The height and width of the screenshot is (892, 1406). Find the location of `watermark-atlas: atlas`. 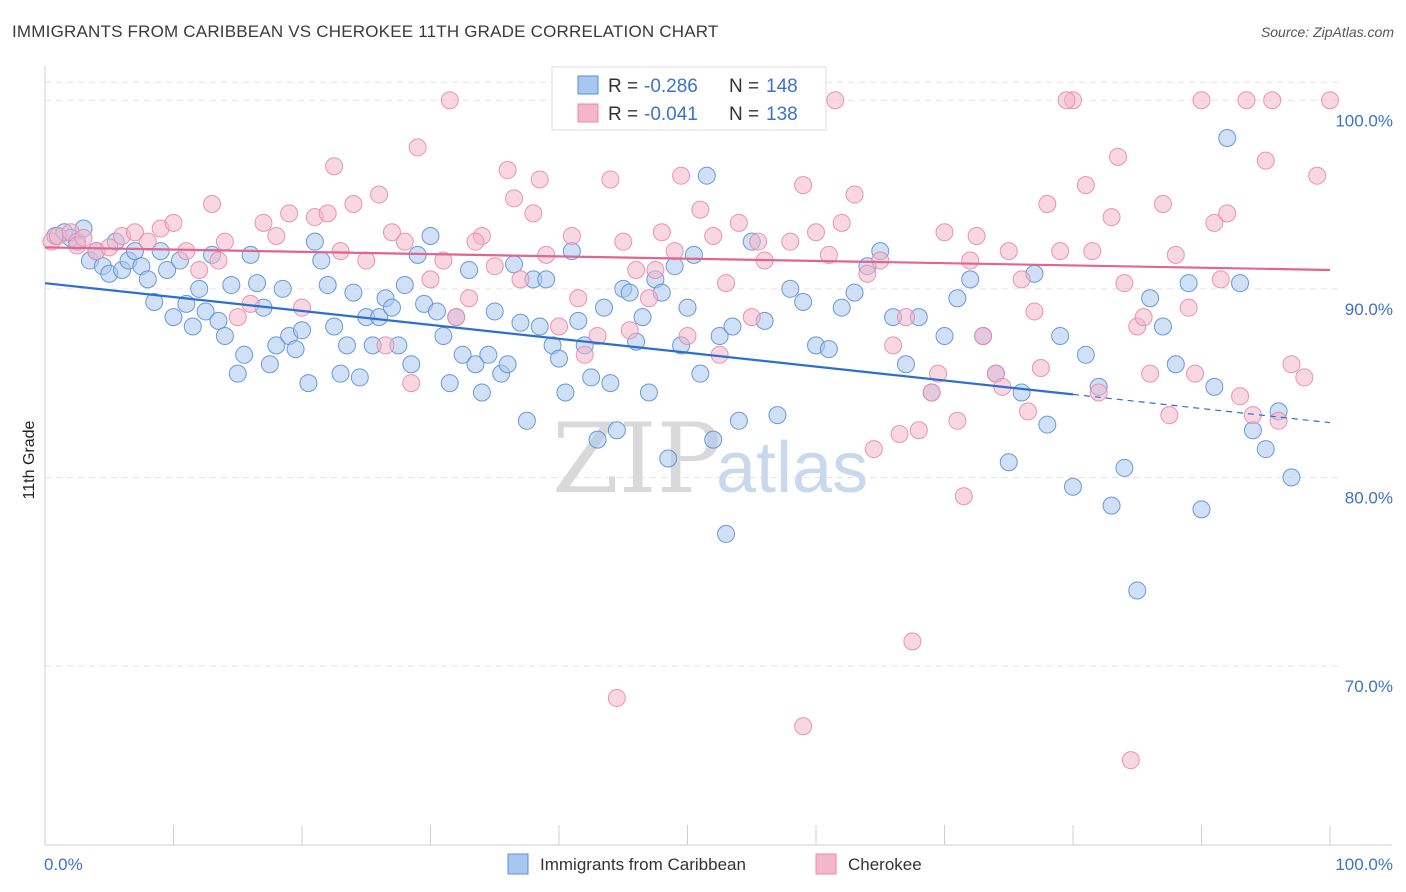

watermark-atlas: atlas is located at coordinates (792, 468).